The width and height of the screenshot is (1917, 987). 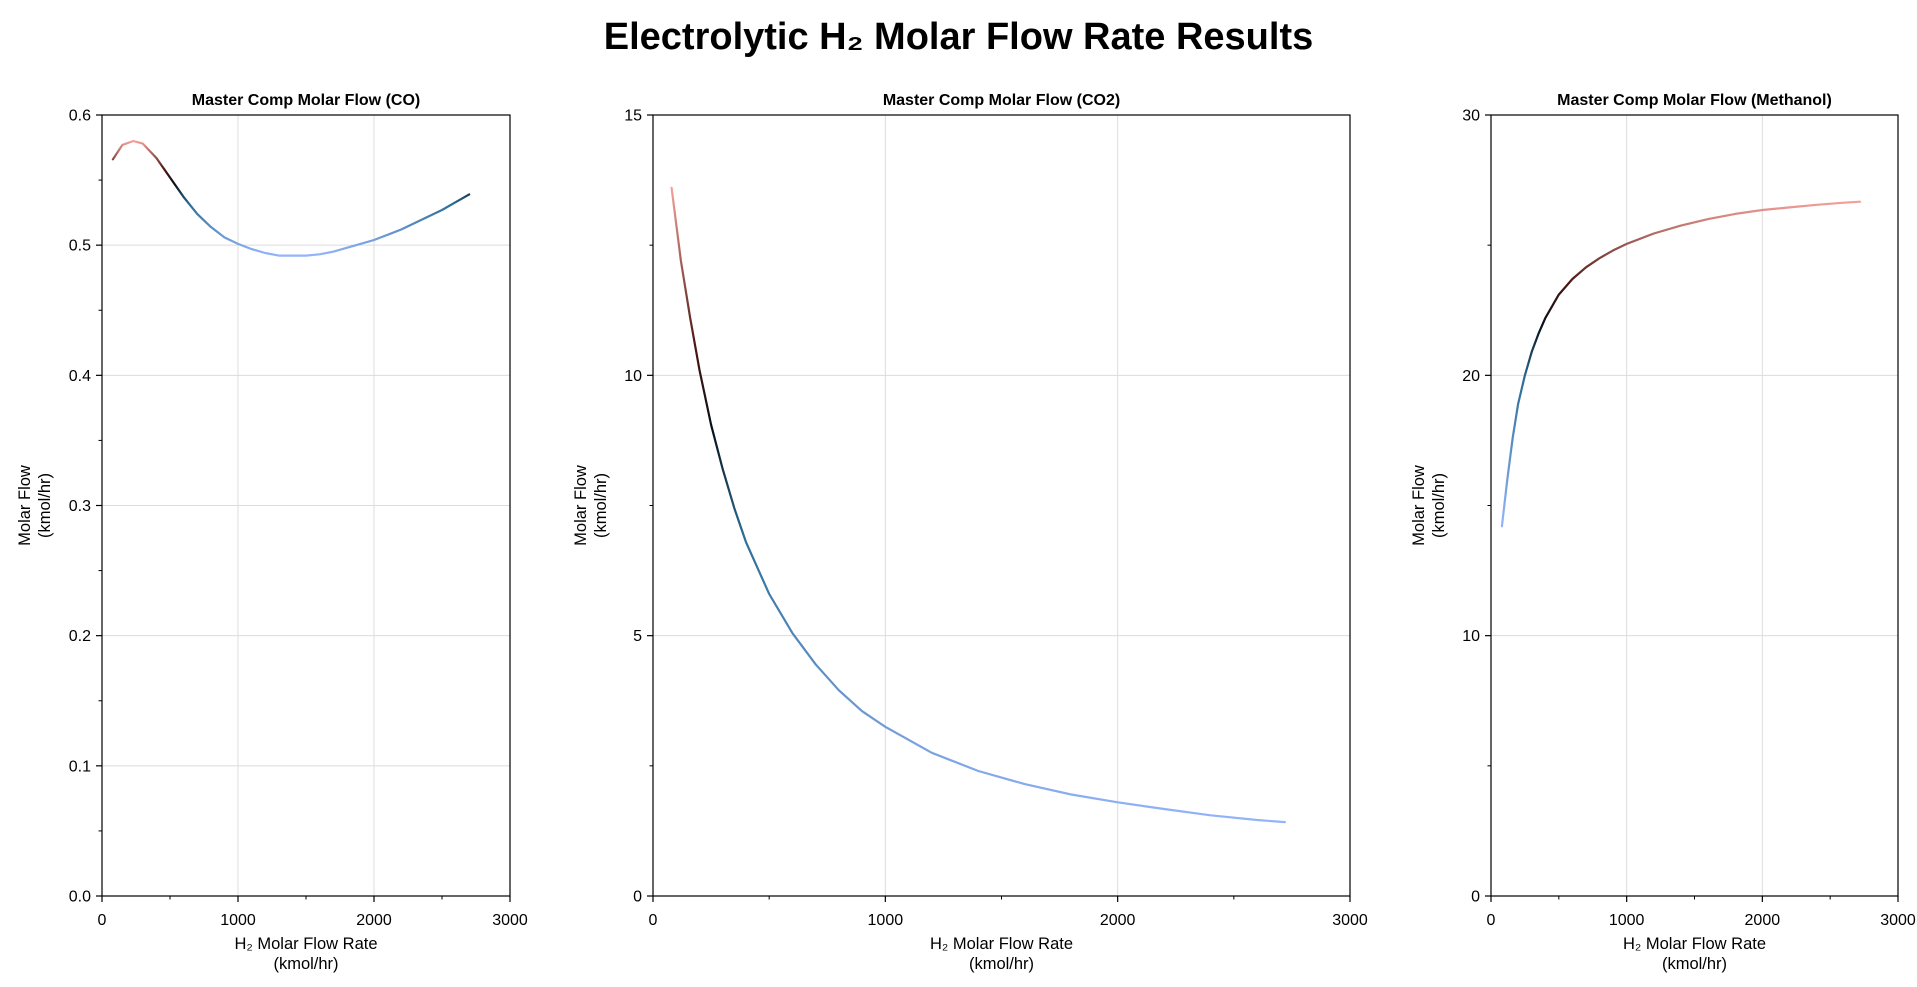 I want to click on y-tick-label: 30, so click(x=1471, y=116).